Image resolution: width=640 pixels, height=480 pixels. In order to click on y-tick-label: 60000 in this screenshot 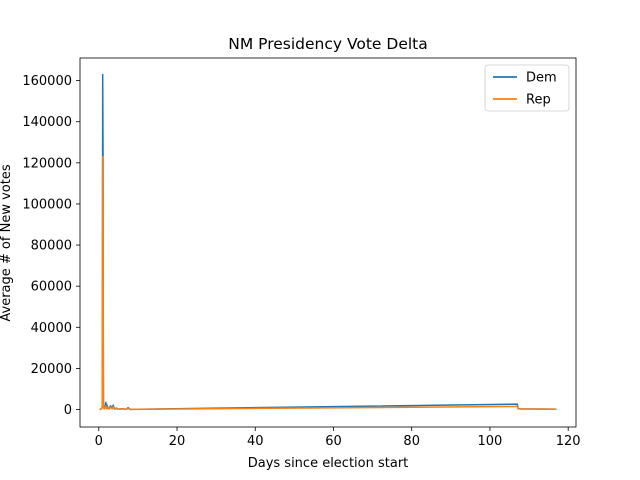, I will do `click(51, 287)`.